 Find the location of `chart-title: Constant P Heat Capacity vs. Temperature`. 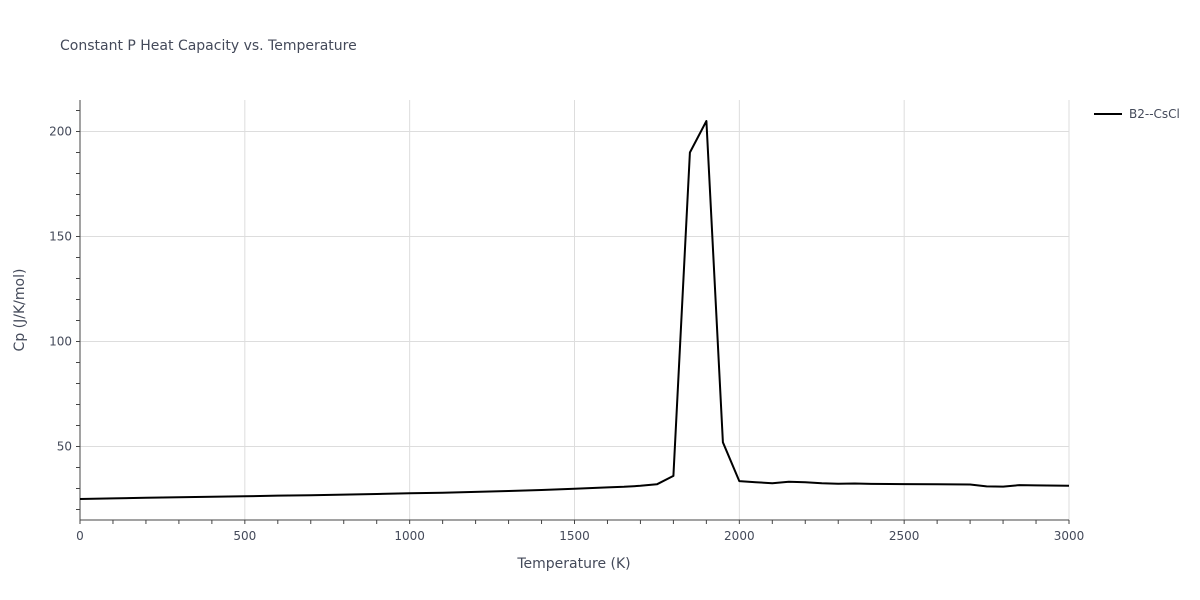

chart-title: Constant P Heat Capacity vs. Temperature is located at coordinates (208, 46).